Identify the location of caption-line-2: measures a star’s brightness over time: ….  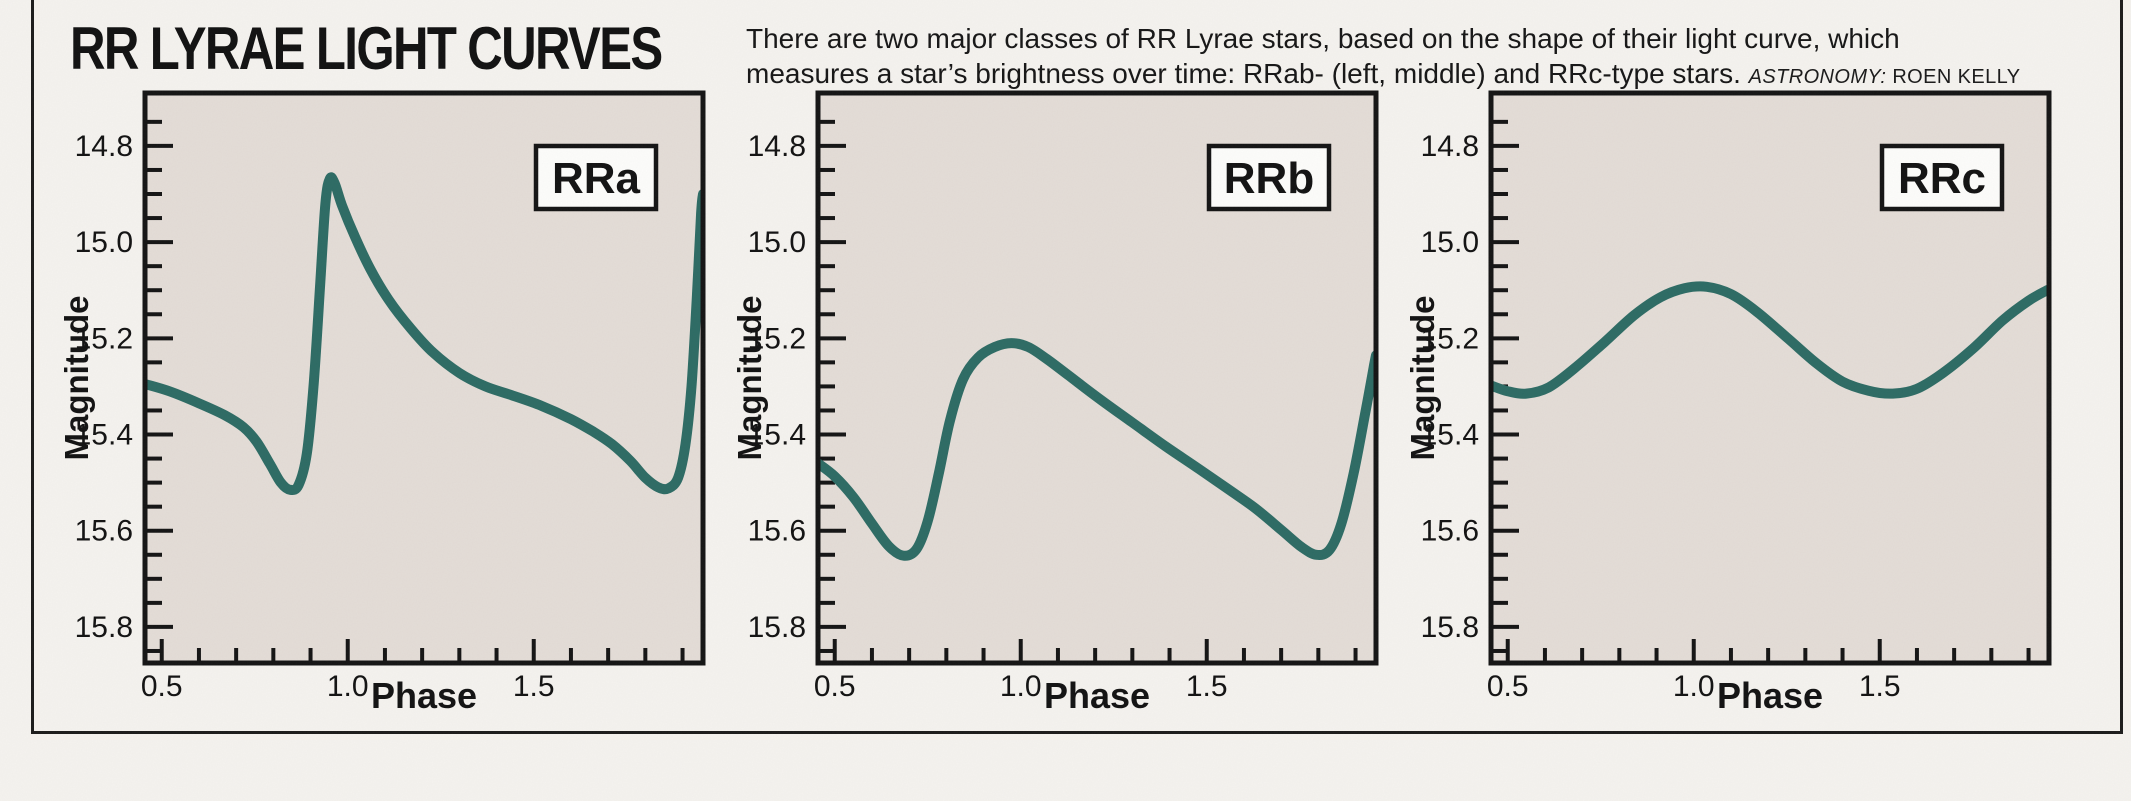
(1243, 73).